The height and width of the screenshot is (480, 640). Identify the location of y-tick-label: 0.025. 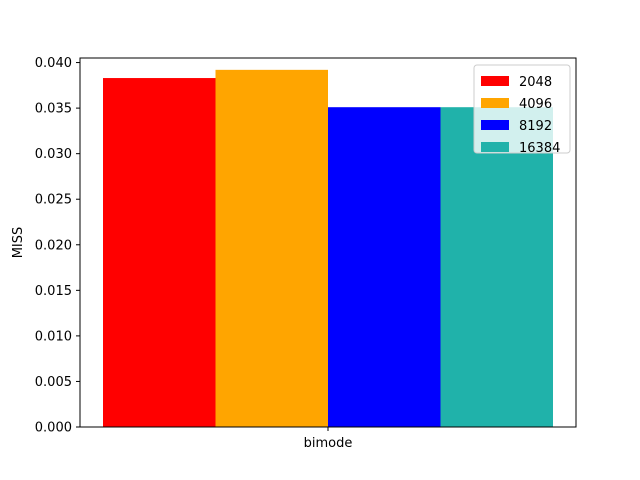
(53, 200).